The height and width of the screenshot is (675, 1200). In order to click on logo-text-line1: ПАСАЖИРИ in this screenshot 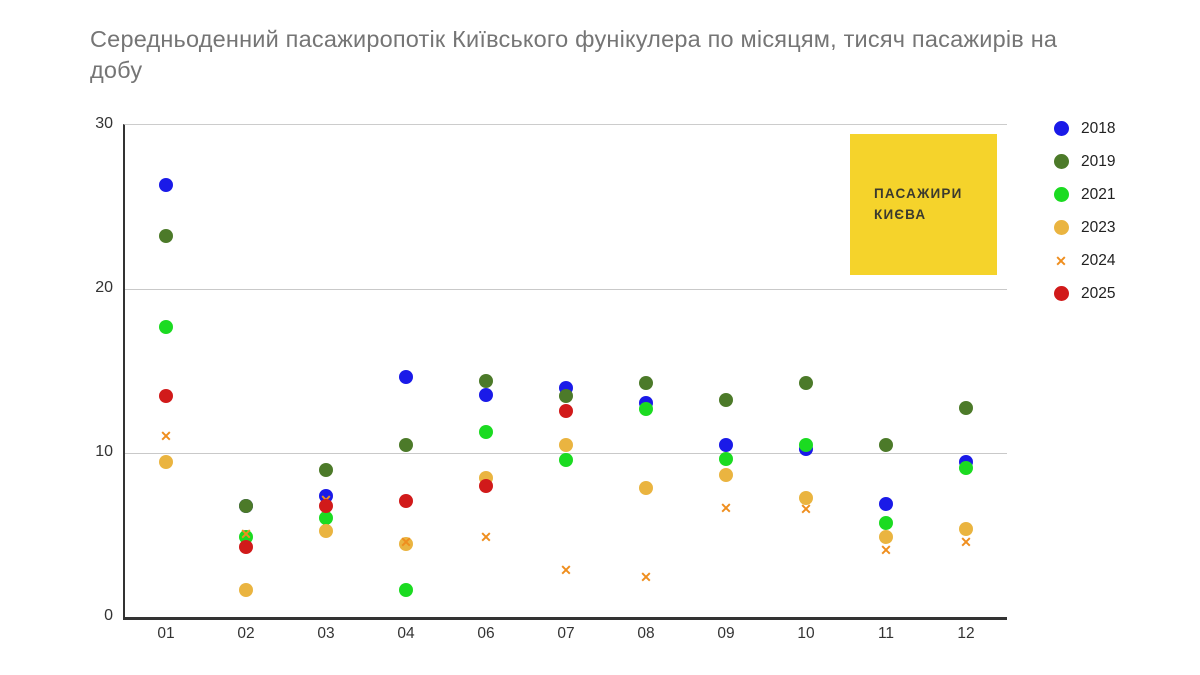, I will do `click(918, 193)`.